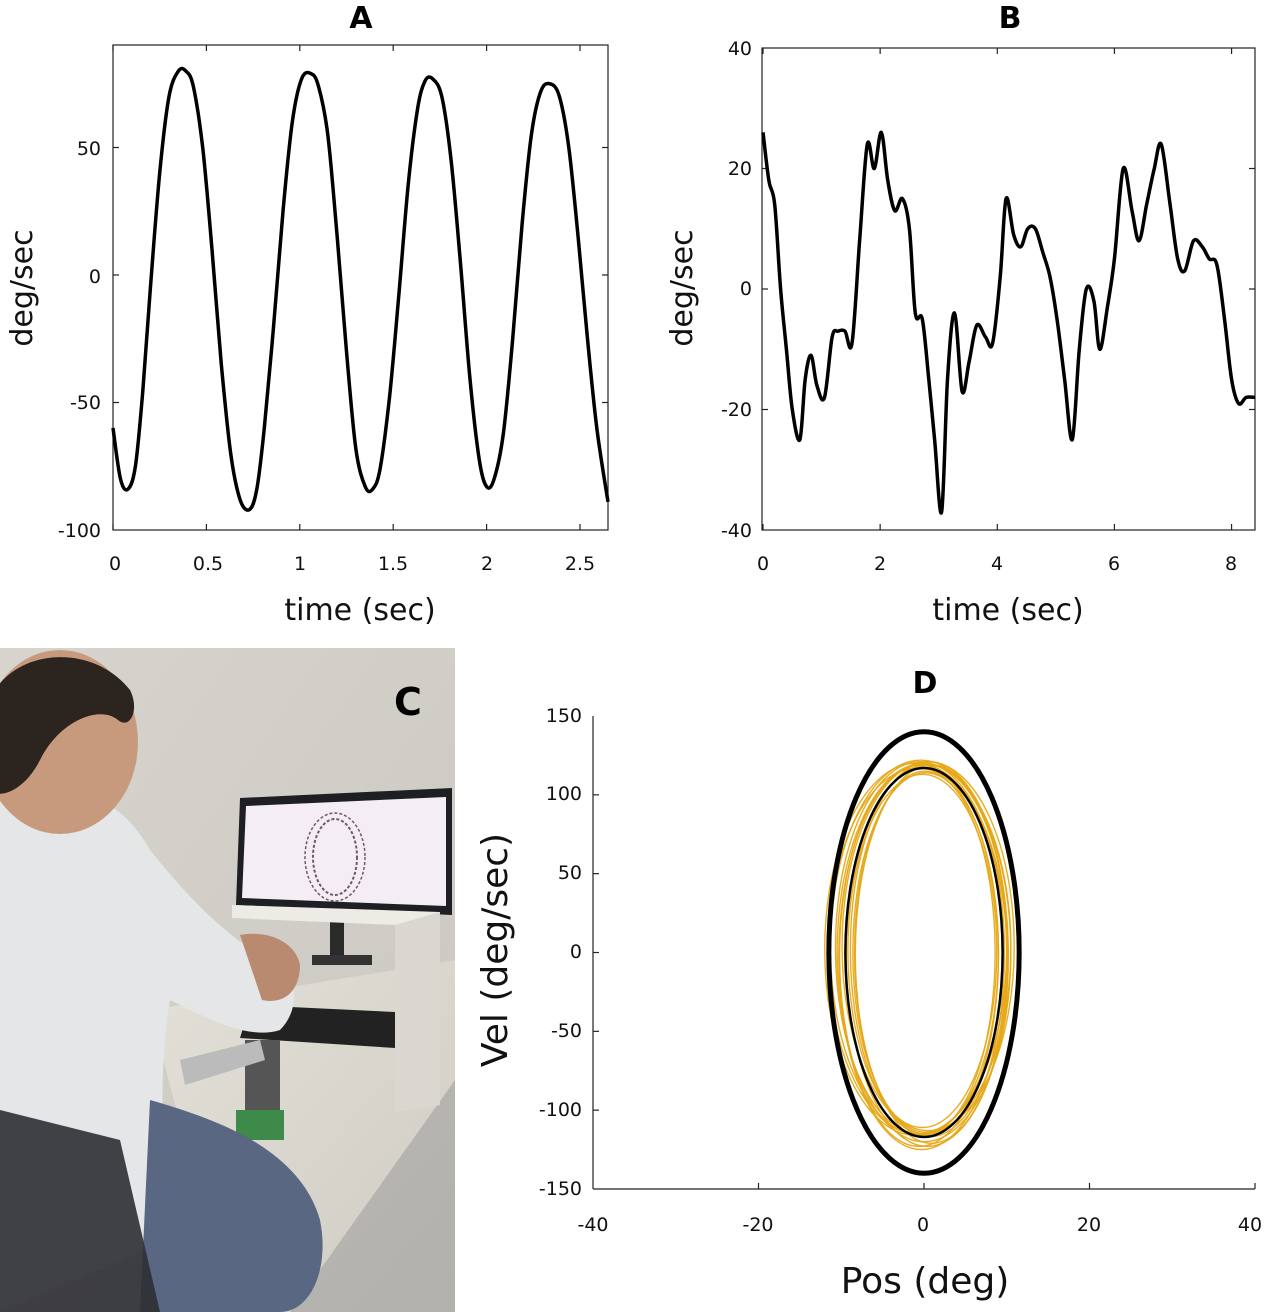 The image size is (1267, 1312). What do you see at coordinates (564, 716) in the screenshot?
I see `panel-d-ytick: 150` at bounding box center [564, 716].